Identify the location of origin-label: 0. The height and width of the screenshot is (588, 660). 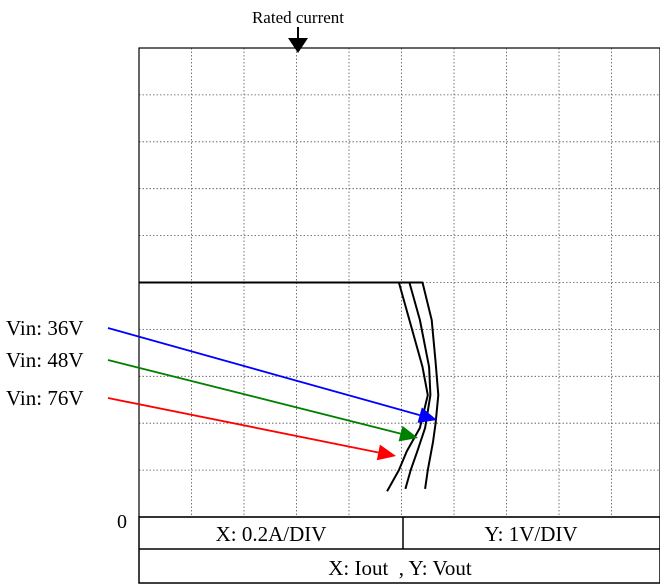
(122, 522).